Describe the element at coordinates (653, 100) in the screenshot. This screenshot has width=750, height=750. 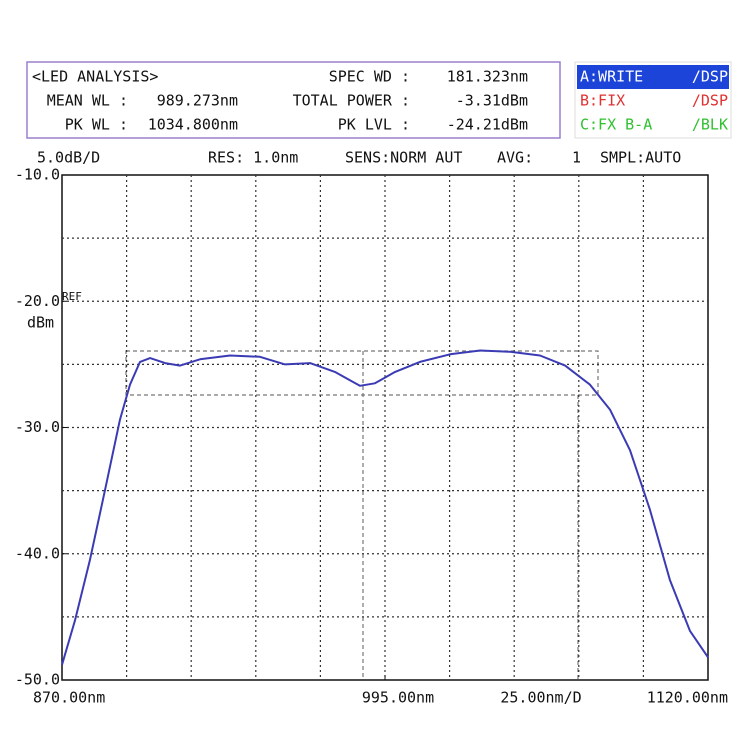
I see `trace-panel` at that location.